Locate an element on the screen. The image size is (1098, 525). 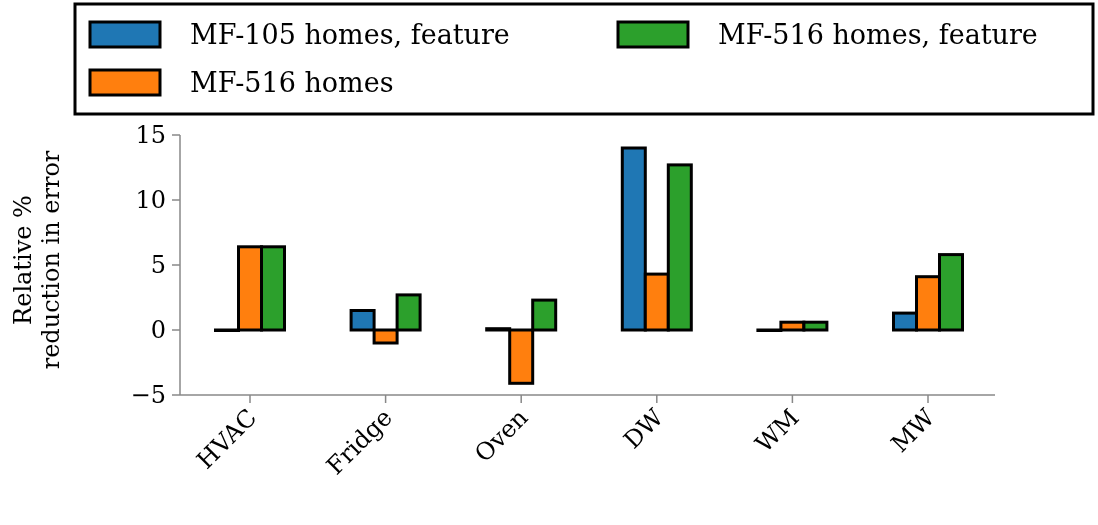
y-tick-label: 10 is located at coordinates (150, 200).